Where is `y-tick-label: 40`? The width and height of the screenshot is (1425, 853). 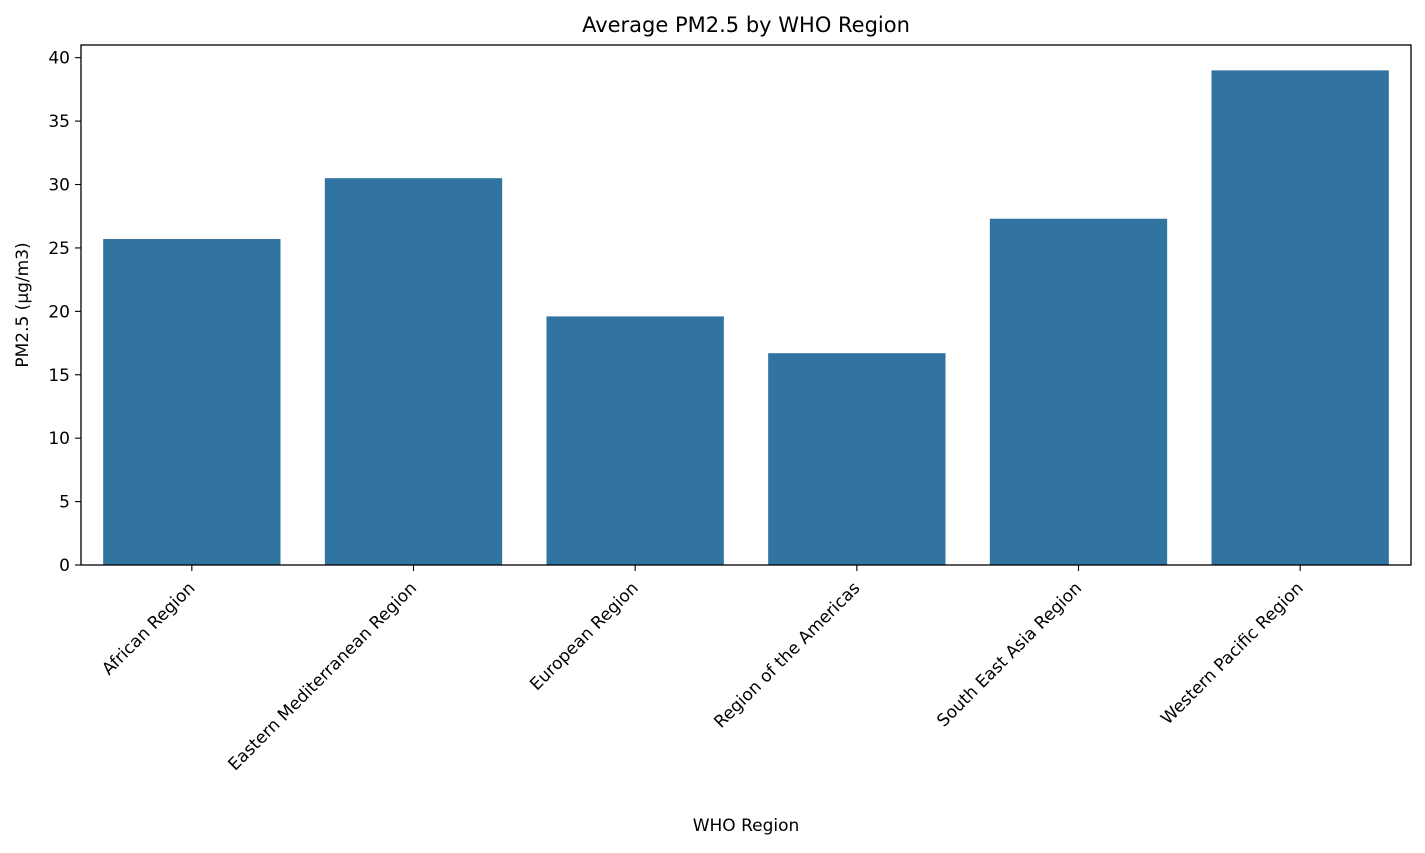 y-tick-label: 40 is located at coordinates (59, 59).